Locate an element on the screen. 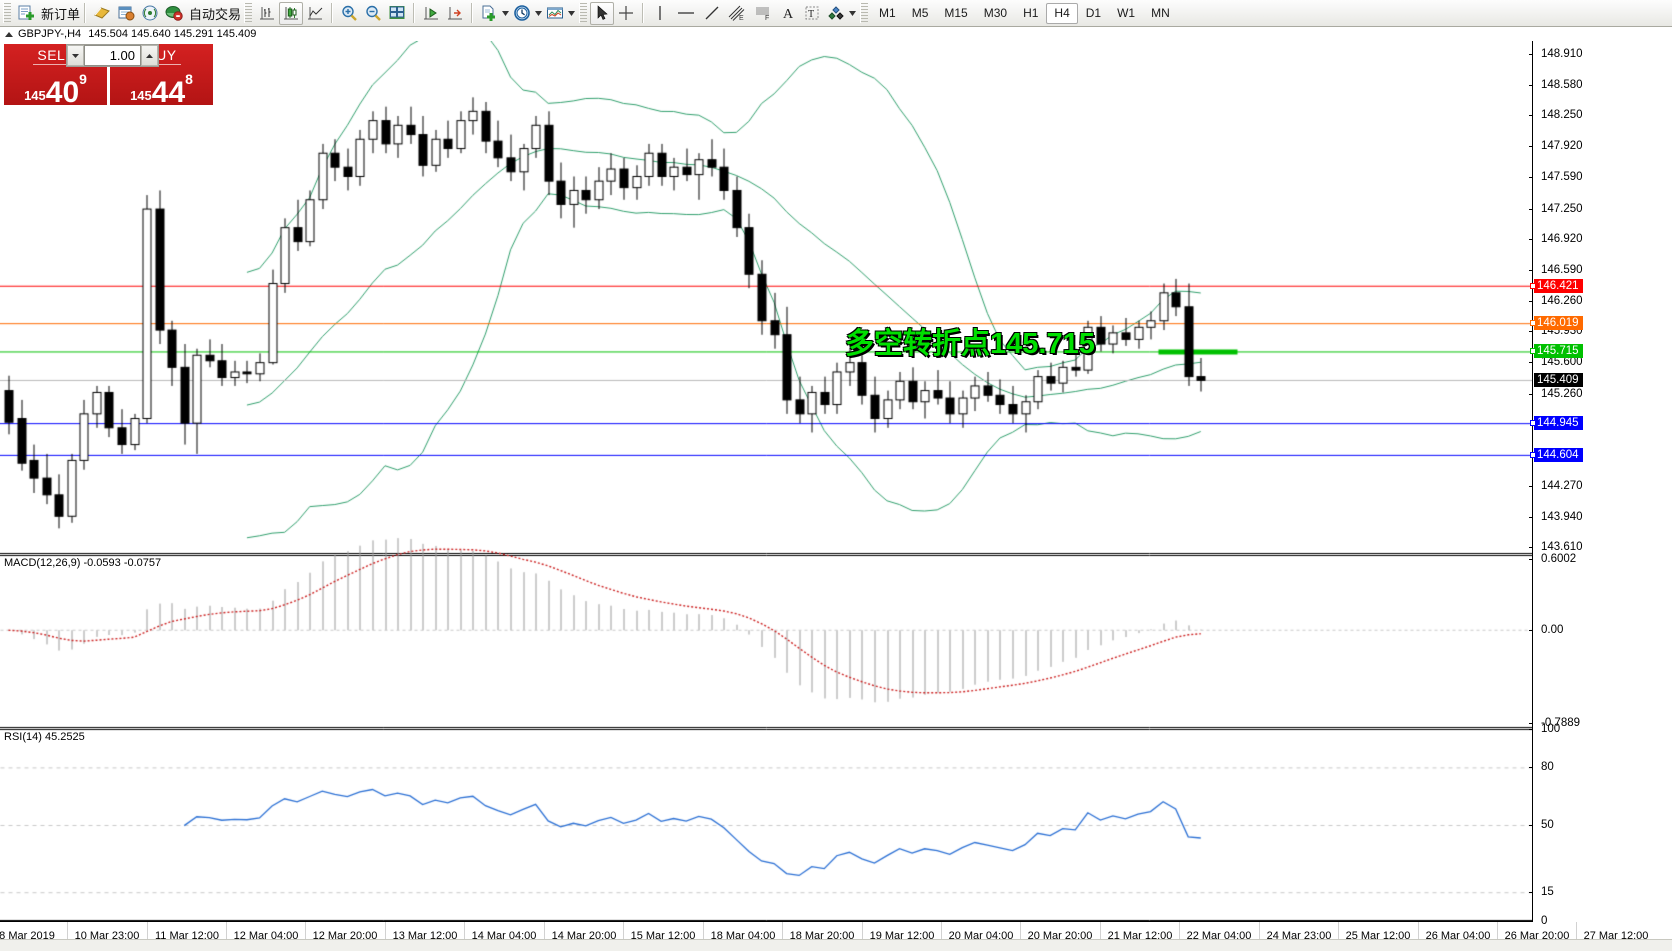 This screenshot has width=1672, height=951. price-axis-tick-label: 147.250 is located at coordinates (1562, 208).